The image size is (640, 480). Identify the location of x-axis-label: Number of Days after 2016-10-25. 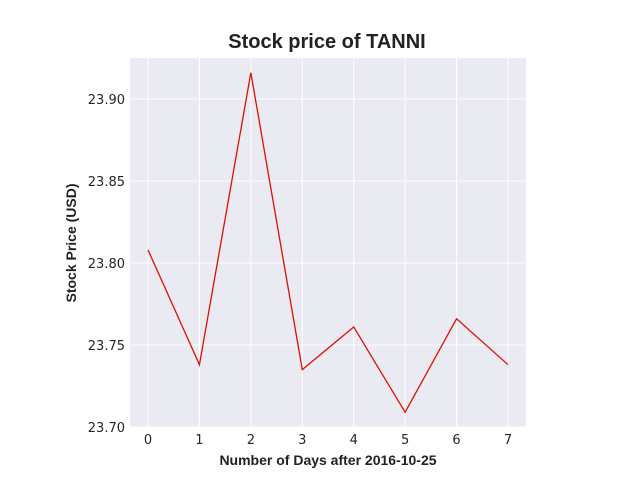
(327, 460).